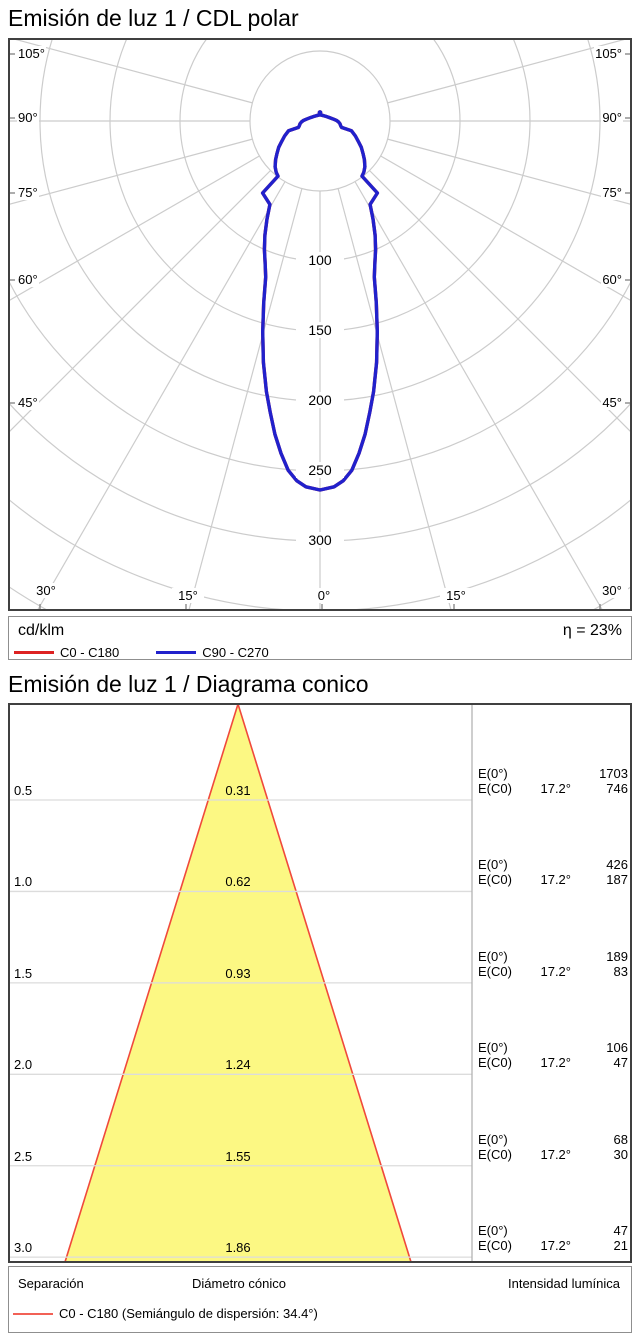 The height and width of the screenshot is (1334, 640). Describe the element at coordinates (176, 652) in the screenshot. I see `c90-c270-legend-line` at that location.